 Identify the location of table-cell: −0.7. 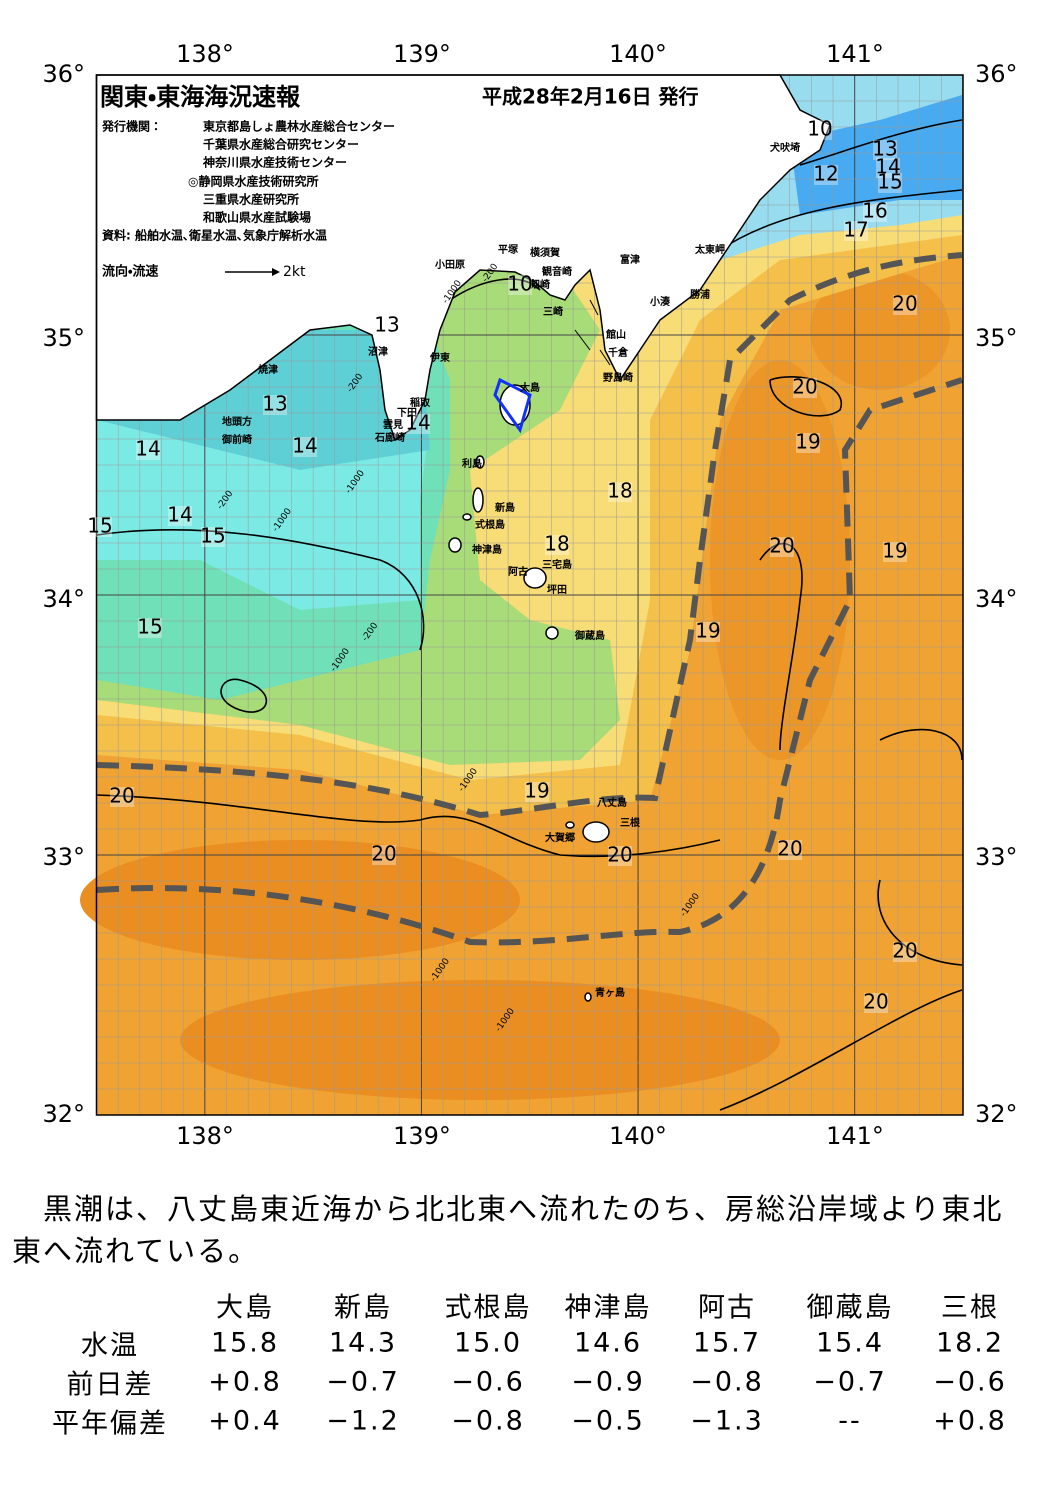
(363, 1382).